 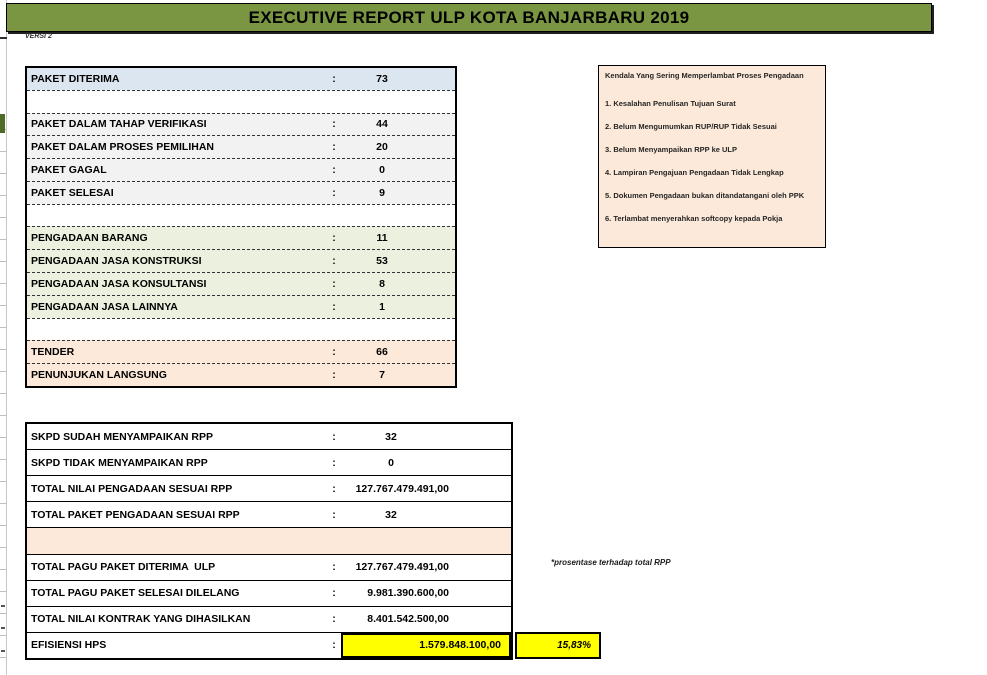 I want to click on table-row-jasa-konsultansi: PENGADAAN JASA KONSULTANSI : 8, so click(x=241, y=283).